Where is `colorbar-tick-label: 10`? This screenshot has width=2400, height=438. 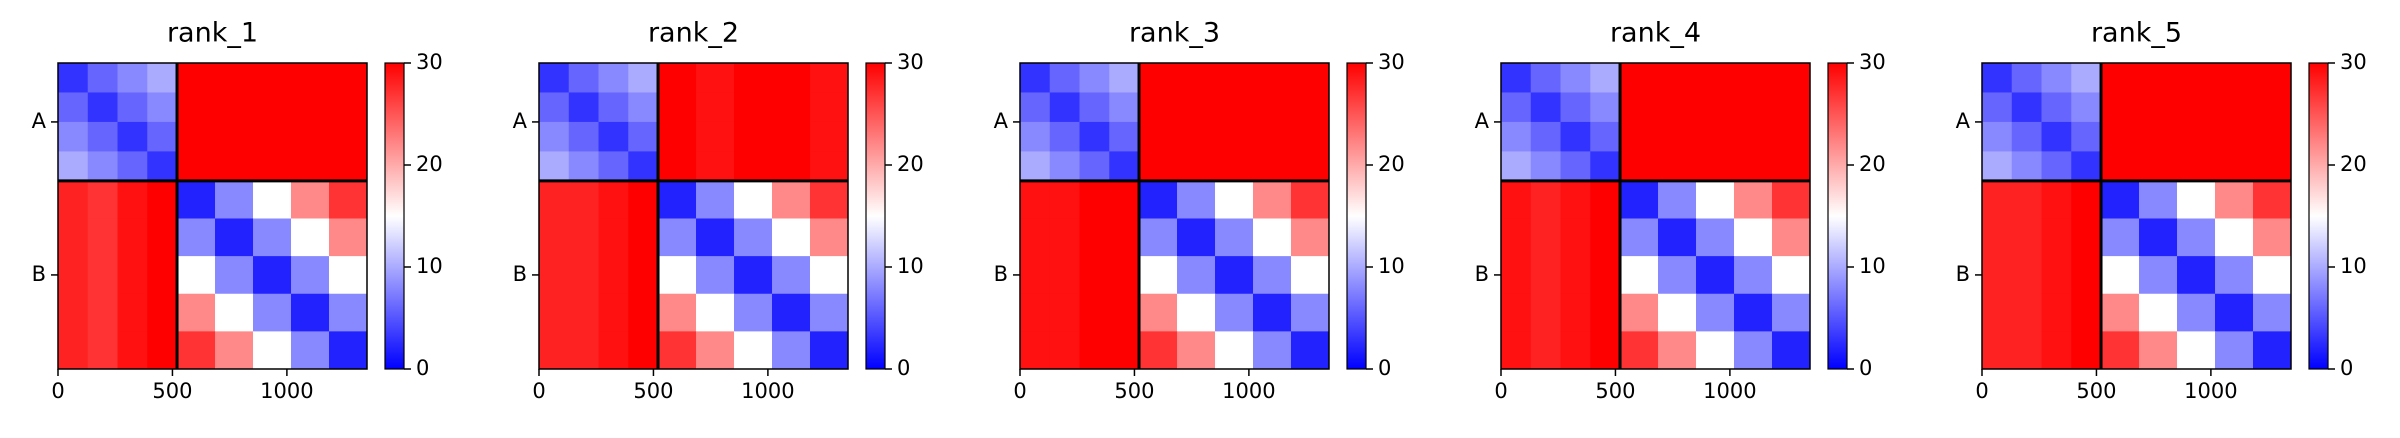
colorbar-tick-label: 10 is located at coordinates (2353, 266).